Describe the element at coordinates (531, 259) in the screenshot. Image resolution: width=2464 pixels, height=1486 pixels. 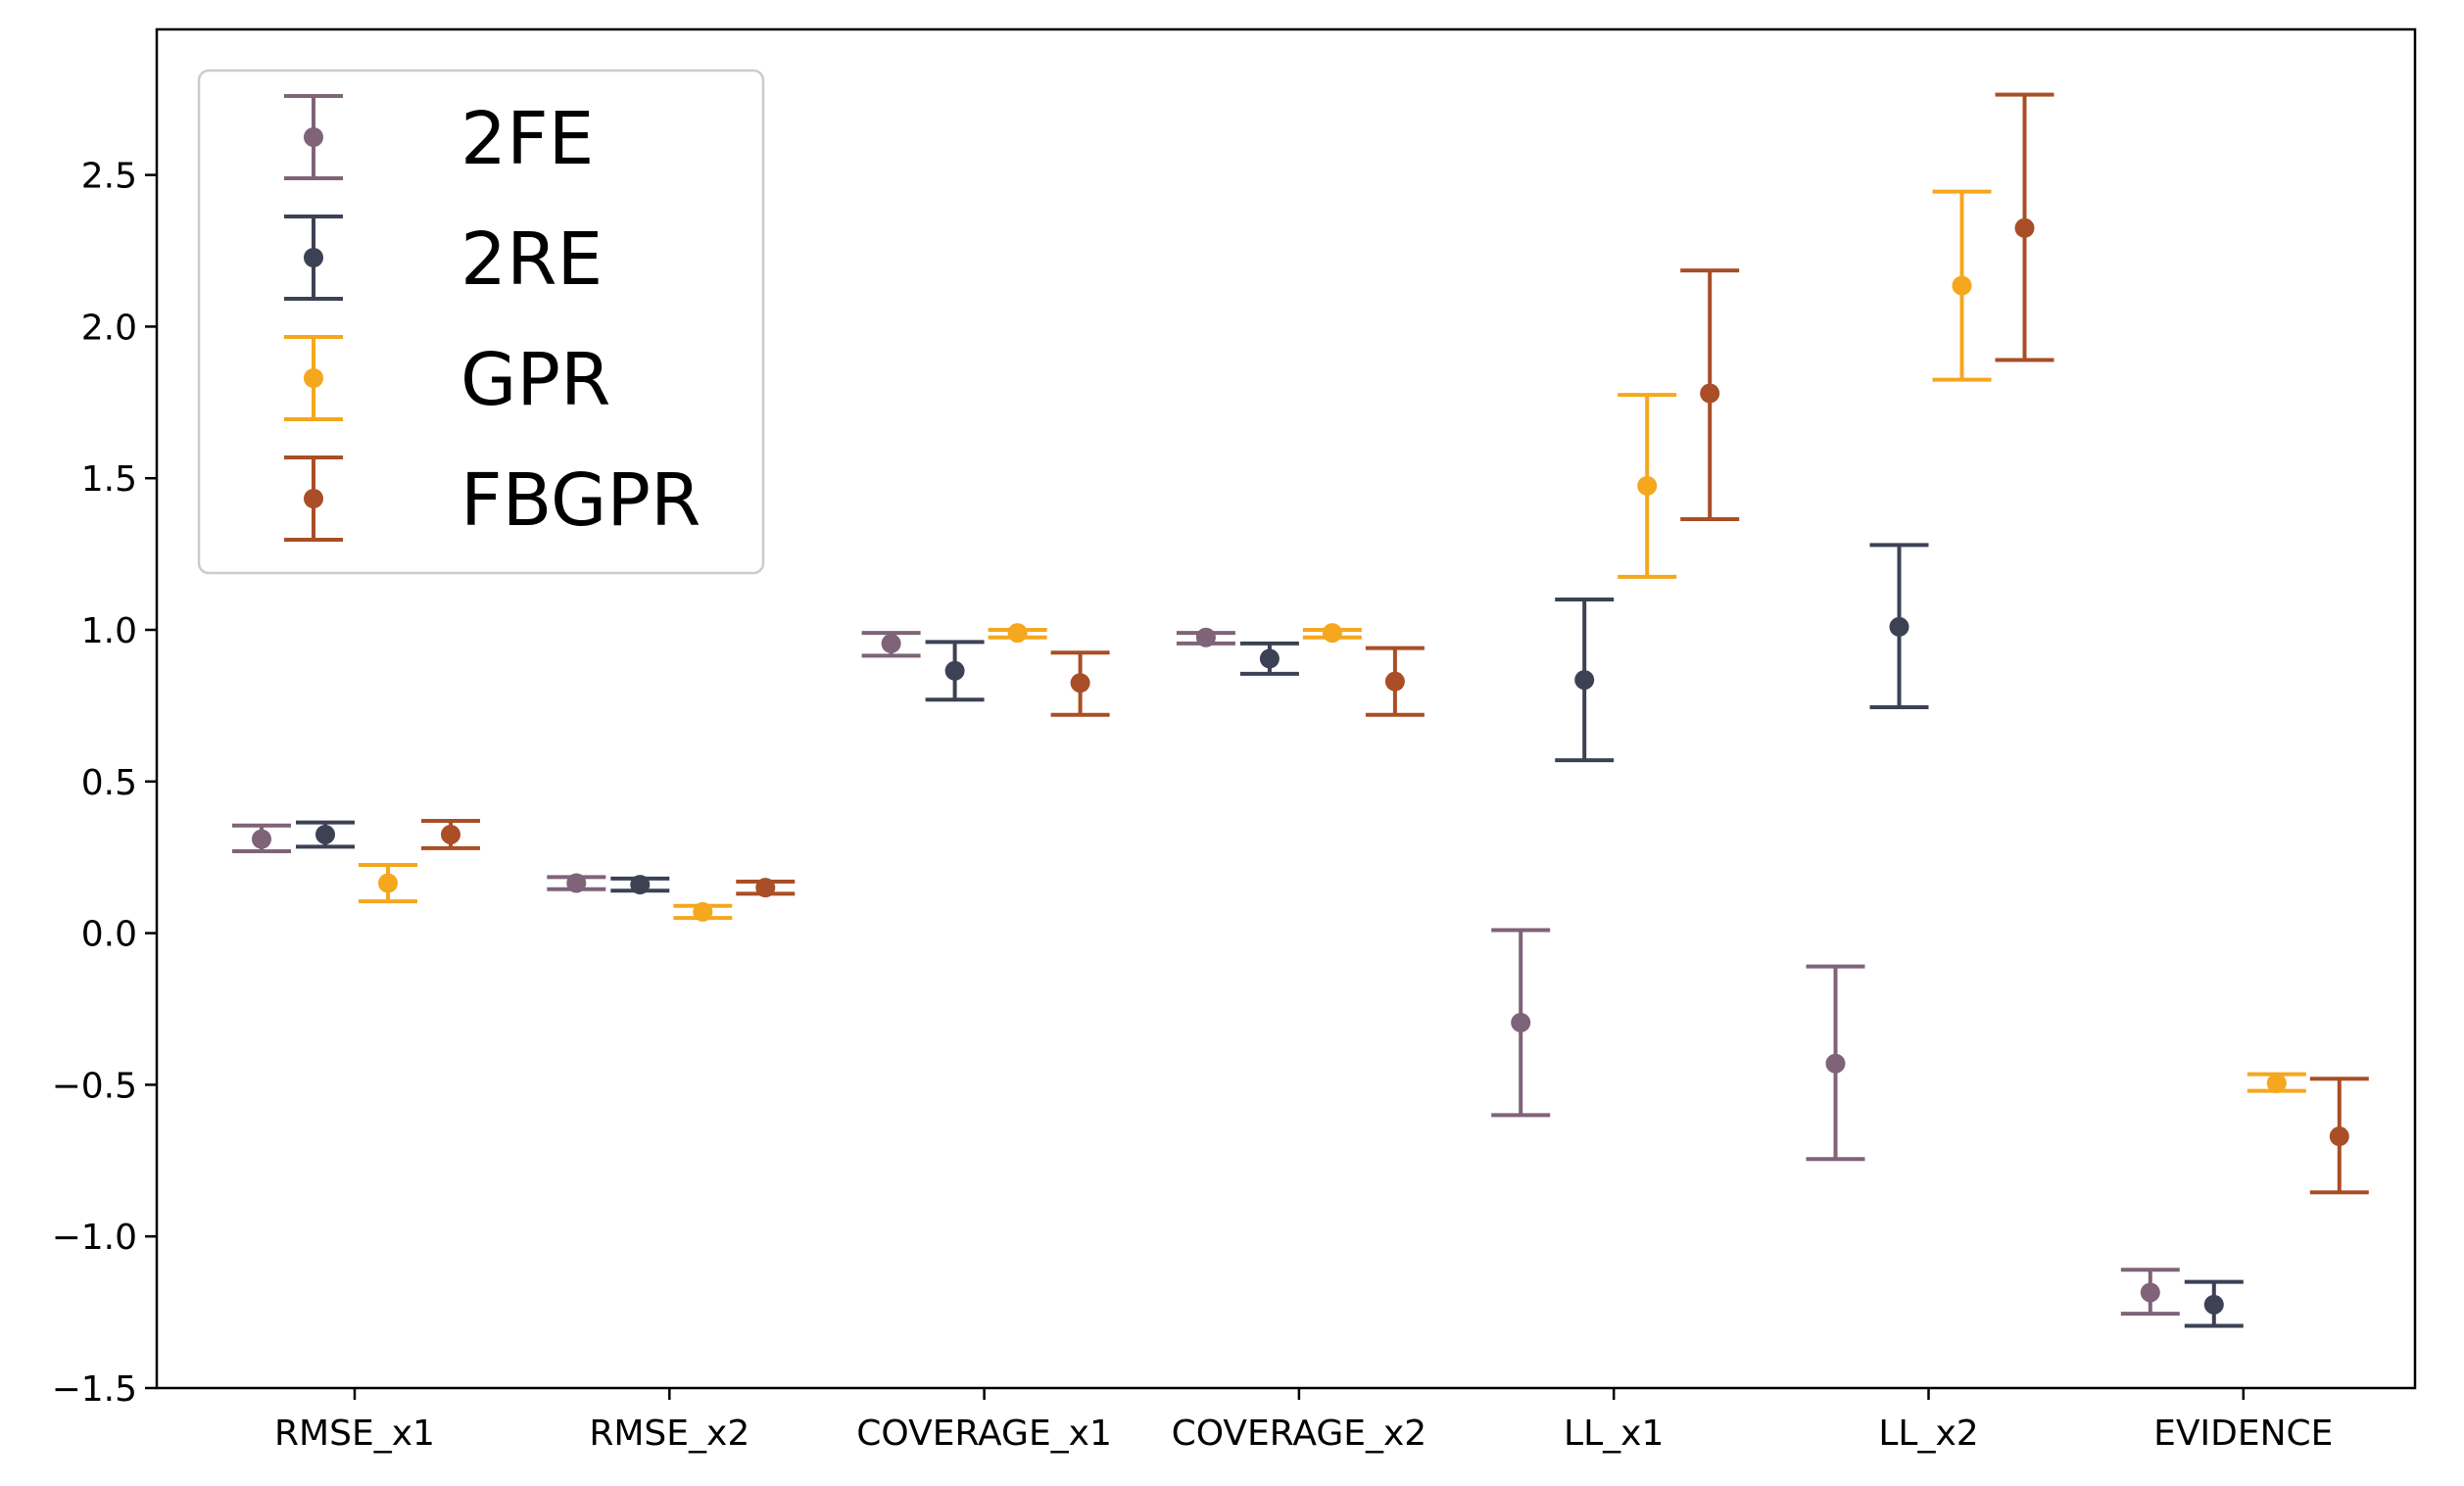
I see `legend-label: 2RE` at that location.